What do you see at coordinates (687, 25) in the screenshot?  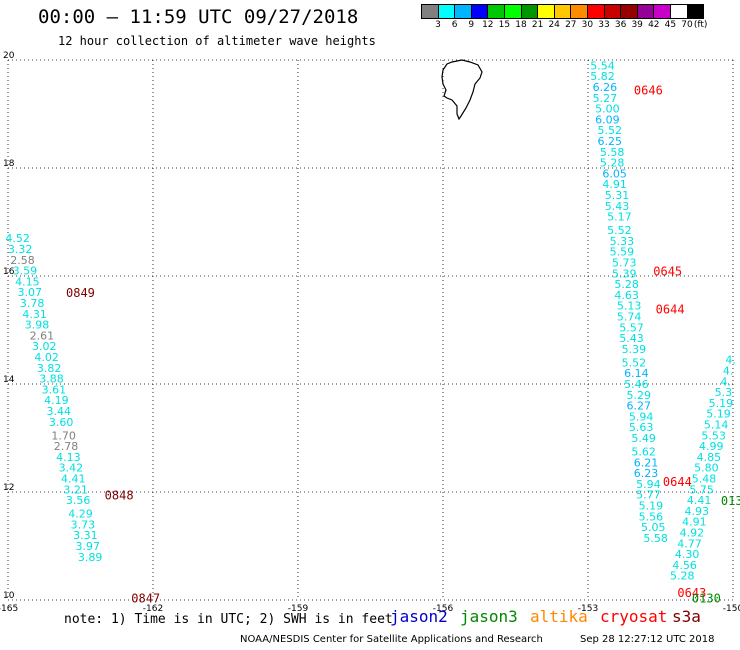 I see `color-scale-label: 70` at bounding box center [687, 25].